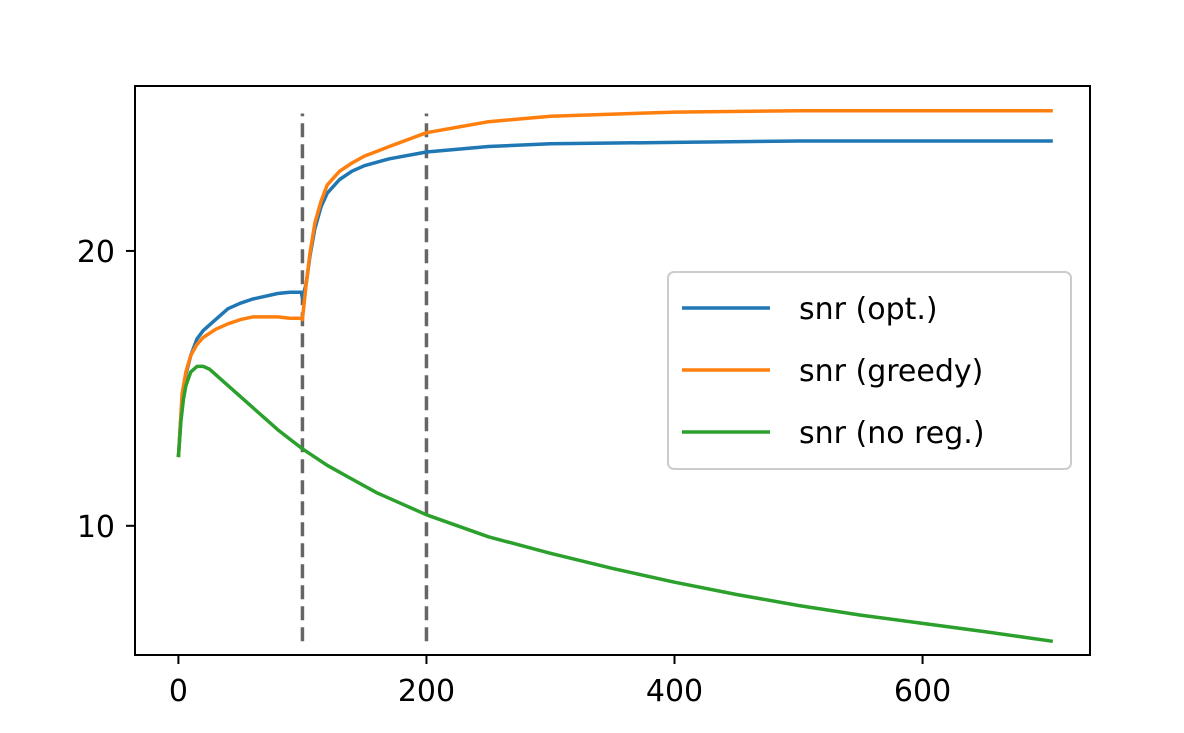 The width and height of the screenshot is (1184, 733). Describe the element at coordinates (891, 371) in the screenshot. I see `legend-label: snr (greedy)` at that location.